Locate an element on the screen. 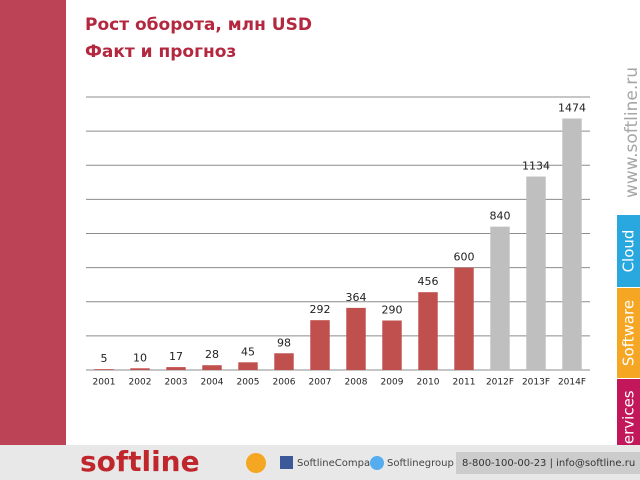 Image resolution: width=640 pixels, height=480 pixels. value-label: 290 is located at coordinates (392, 310).